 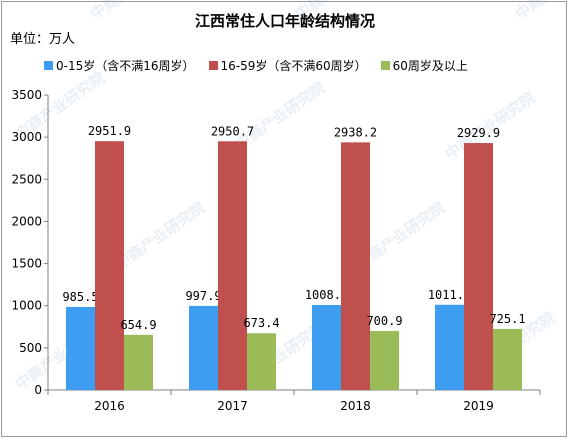 What do you see at coordinates (26, 306) in the screenshot?
I see `y-tick-label: 1000` at bounding box center [26, 306].